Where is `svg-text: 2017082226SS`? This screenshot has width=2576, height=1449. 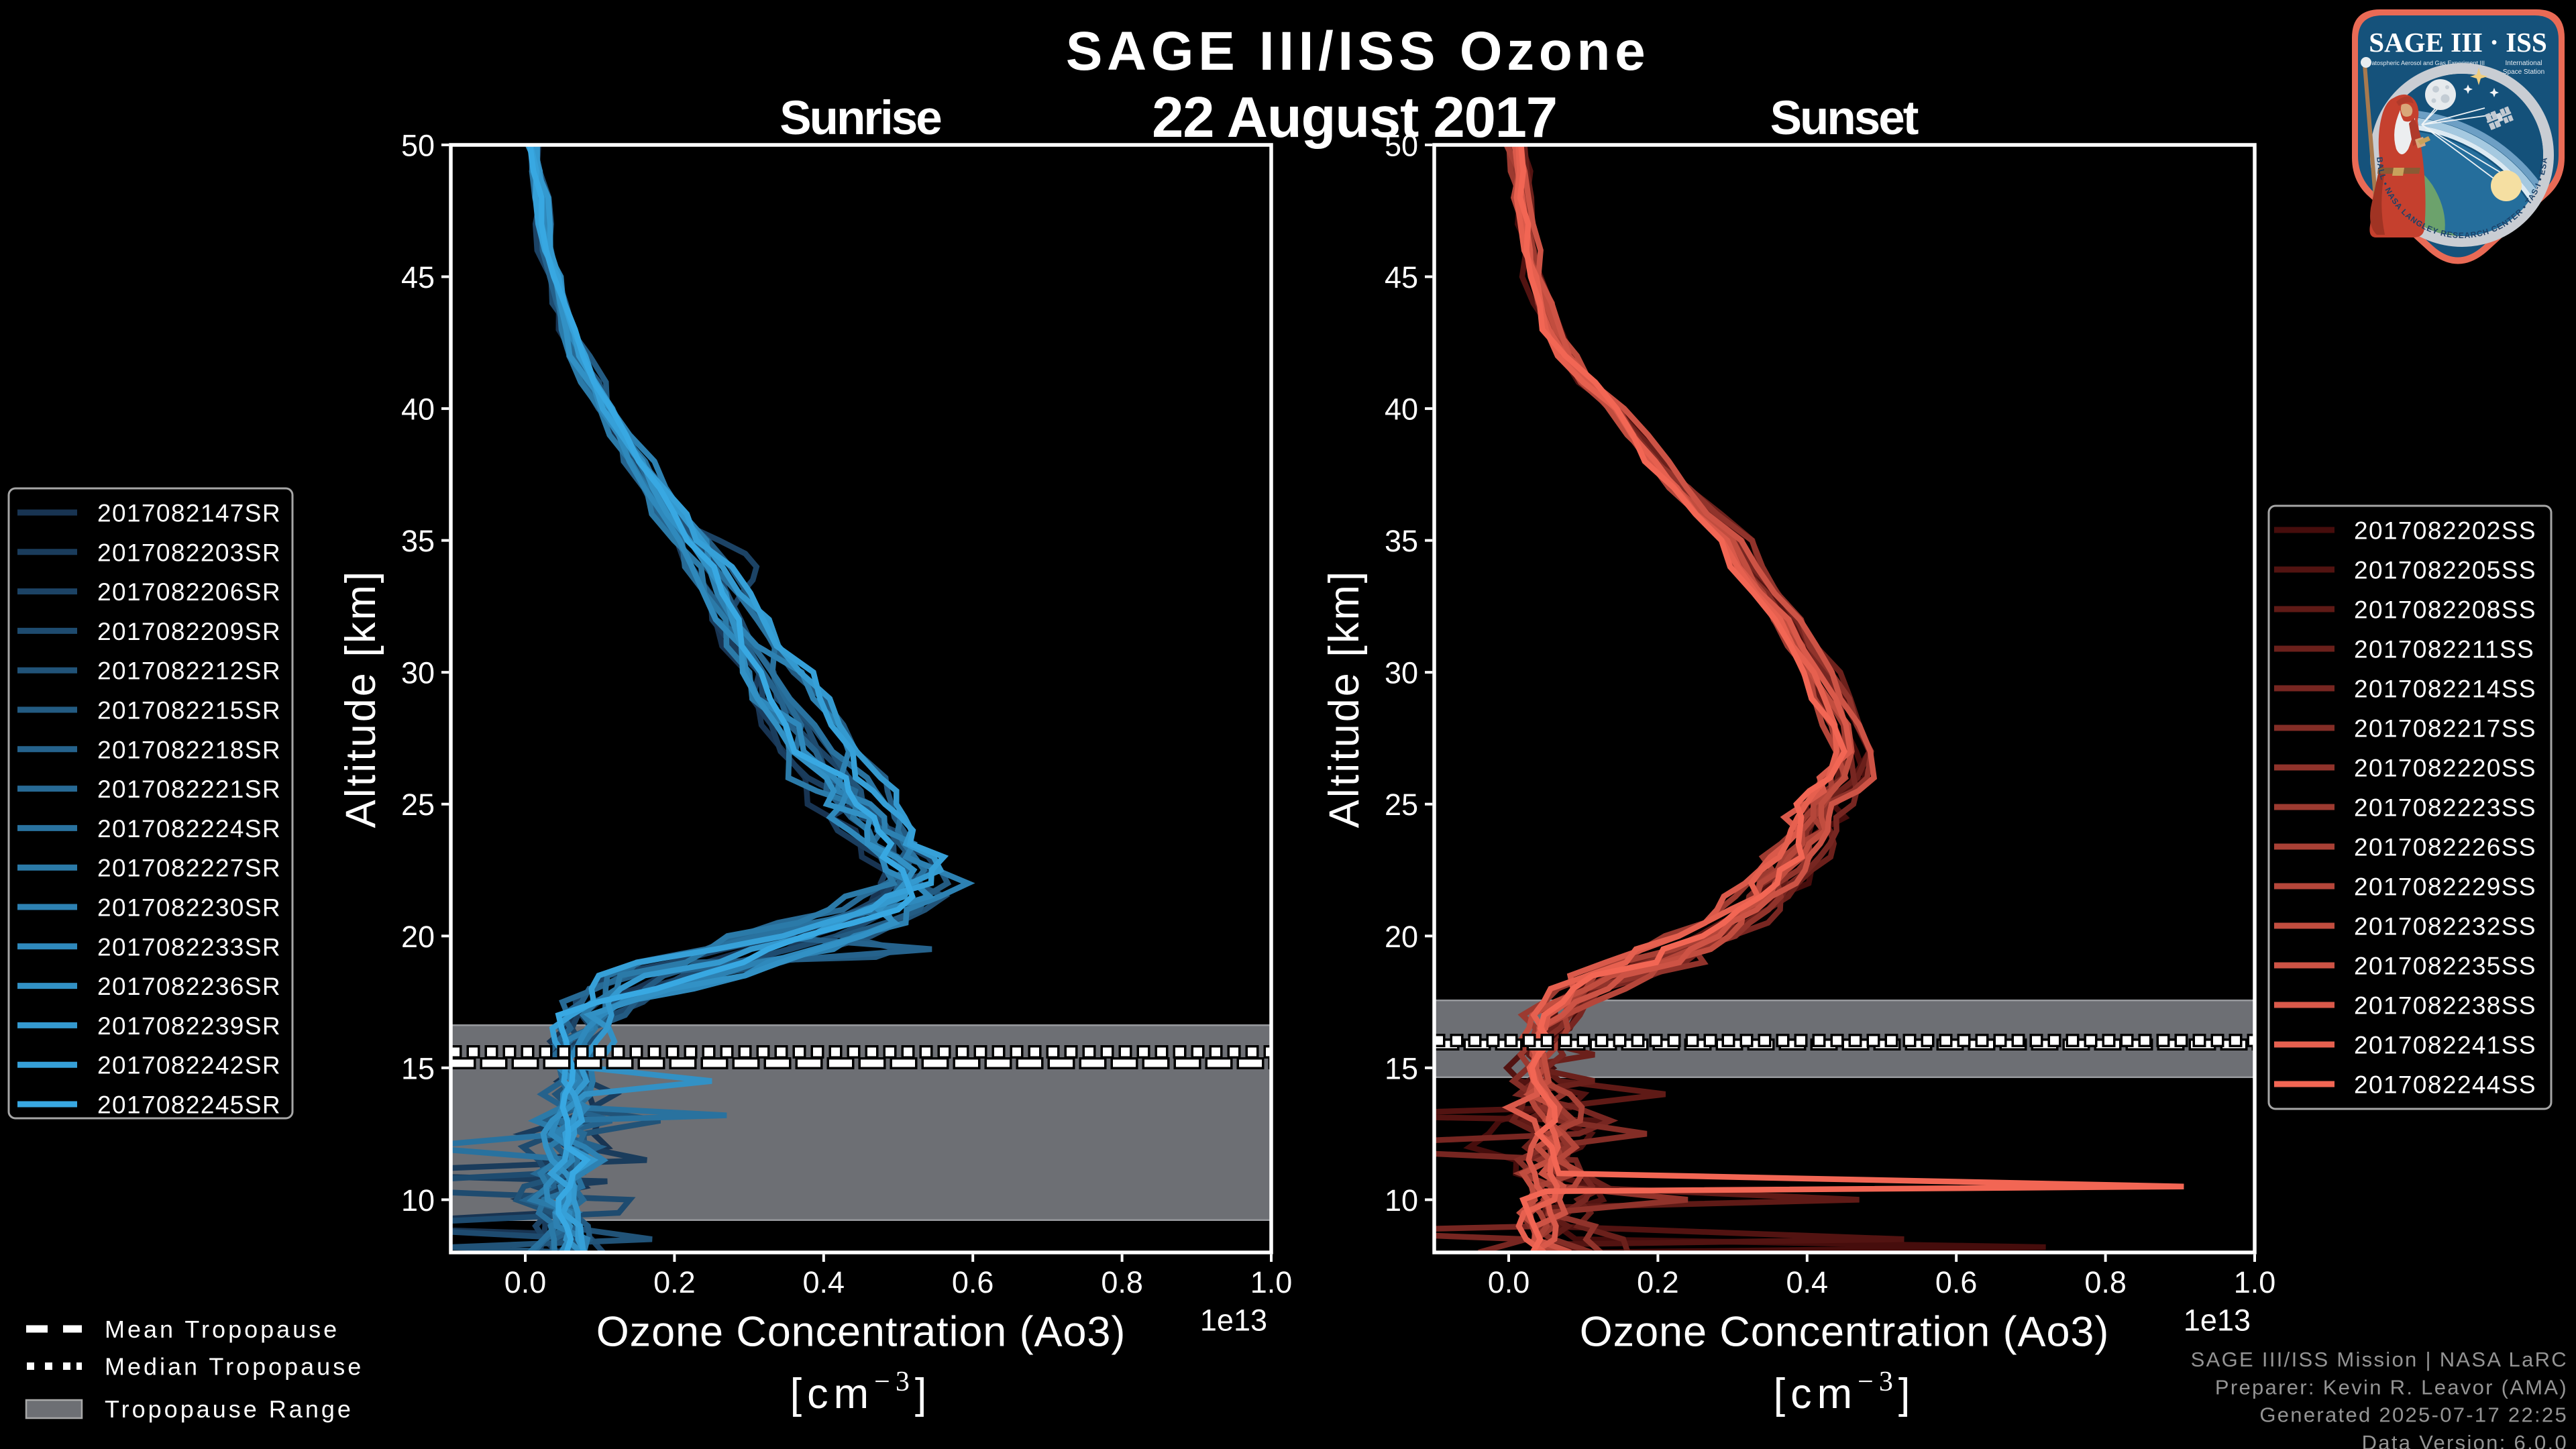
svg-text: 2017082226SS is located at coordinates (2445, 847).